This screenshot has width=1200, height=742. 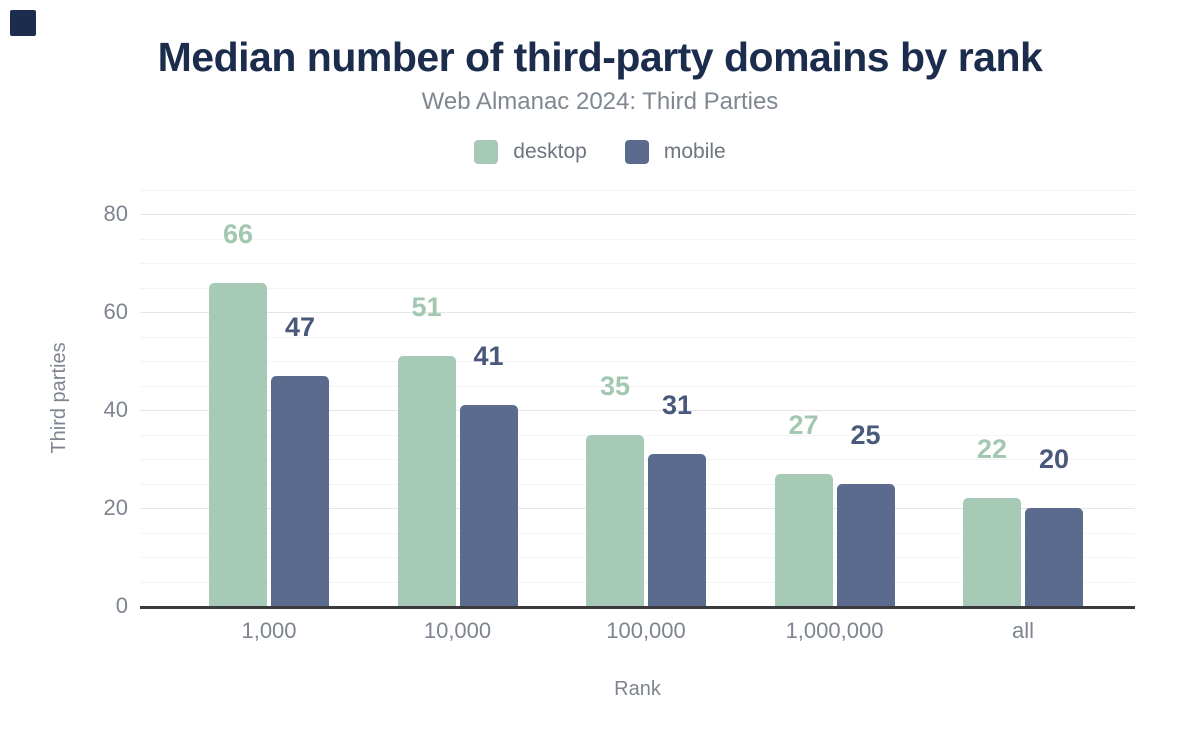 I want to click on bar-value-label-desktop: 51, so click(x=426, y=307).